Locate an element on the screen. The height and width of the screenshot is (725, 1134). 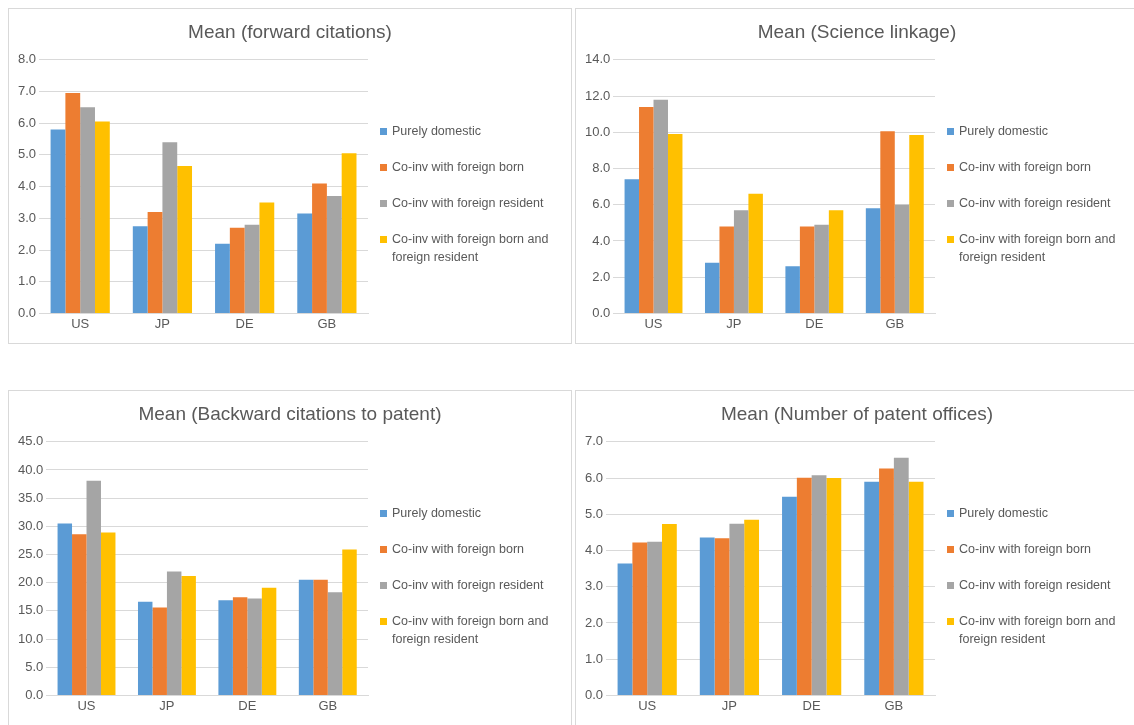
chart-title: Mean (forward citations) is located at coordinates (290, 32).